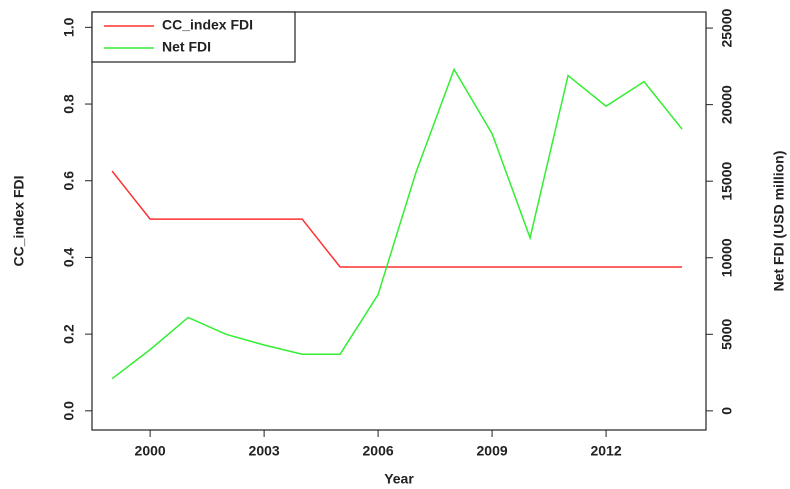 This screenshot has height=489, width=790. Describe the element at coordinates (186, 47) in the screenshot. I see `legend-label: Net FDI` at that location.